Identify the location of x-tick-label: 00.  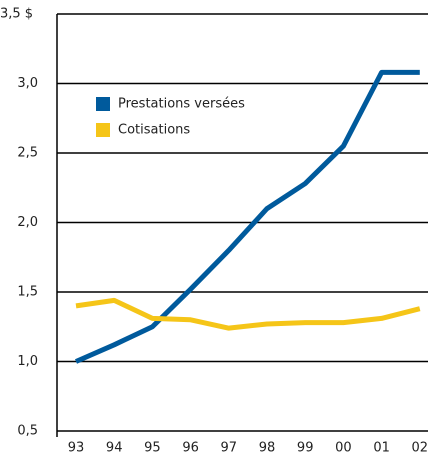
(343, 448).